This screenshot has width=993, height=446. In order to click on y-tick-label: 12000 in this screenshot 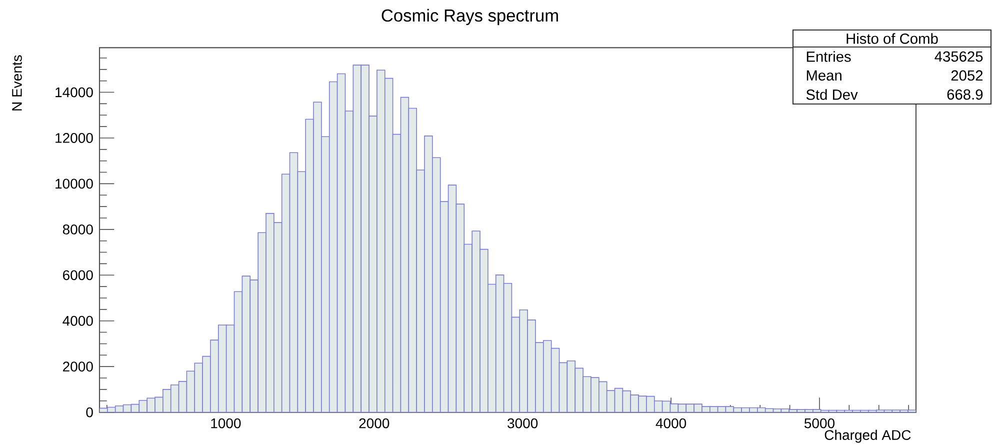, I will do `click(74, 138)`.